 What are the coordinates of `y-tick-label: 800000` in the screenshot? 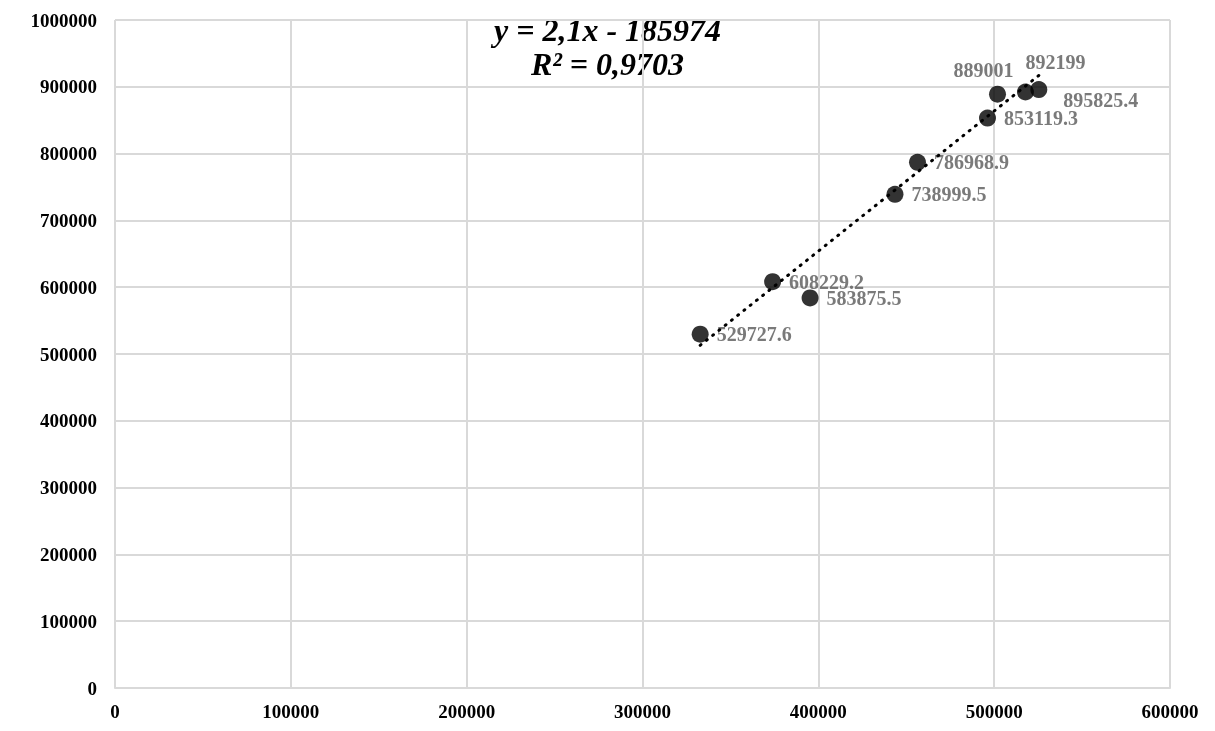 It's located at (68, 154).